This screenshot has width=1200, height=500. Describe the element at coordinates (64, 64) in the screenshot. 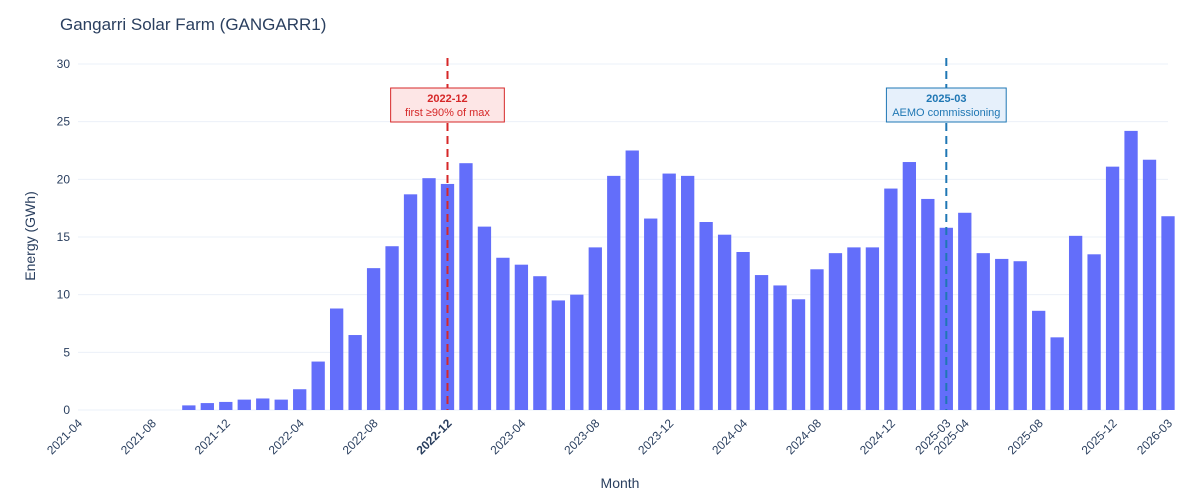

I see `y-tick-label: 30` at that location.